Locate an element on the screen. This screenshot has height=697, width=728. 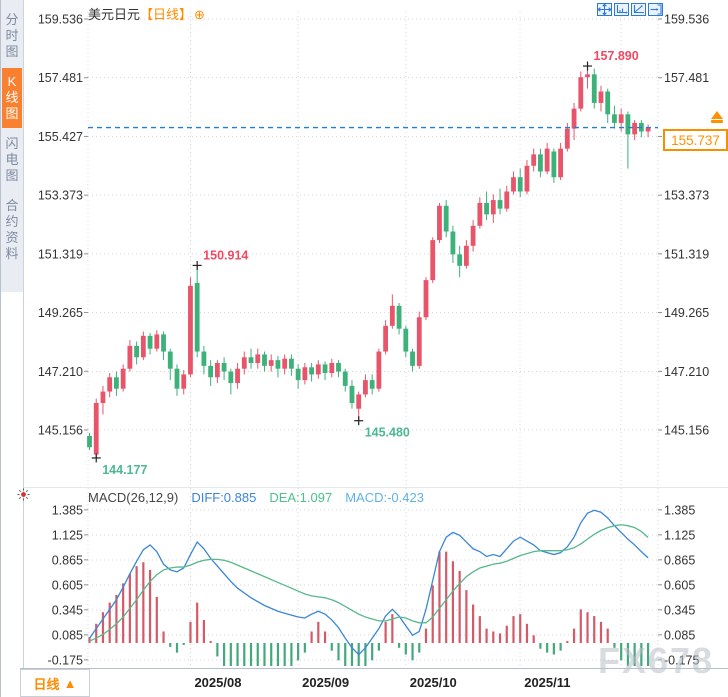
scale-x-axis-icon is located at coordinates (621, 9).